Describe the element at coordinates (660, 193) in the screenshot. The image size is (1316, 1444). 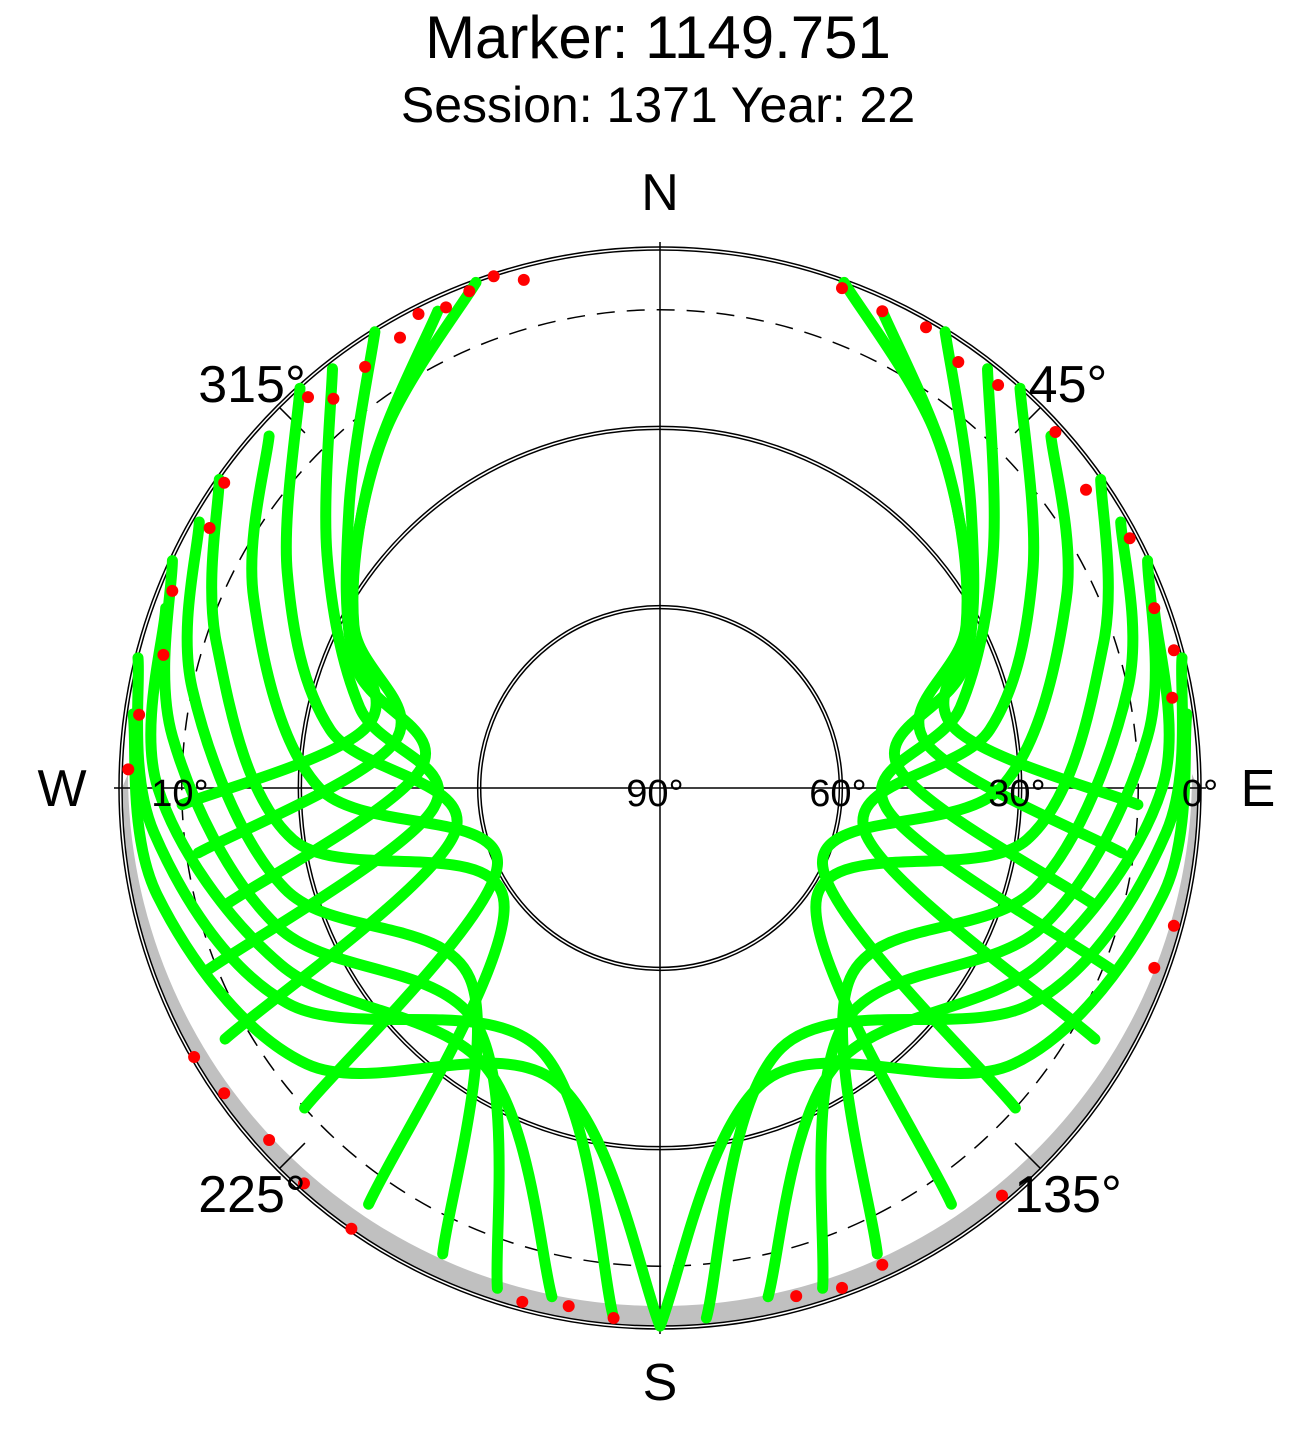
I see `compass-north-label: N` at that location.